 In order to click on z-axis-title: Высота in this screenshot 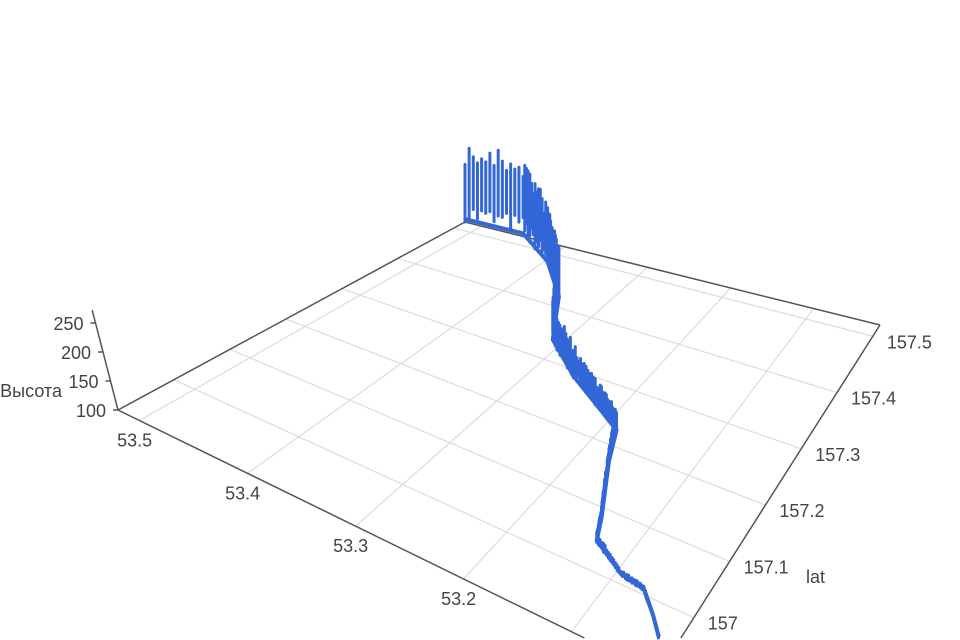, I will do `click(31, 391)`.